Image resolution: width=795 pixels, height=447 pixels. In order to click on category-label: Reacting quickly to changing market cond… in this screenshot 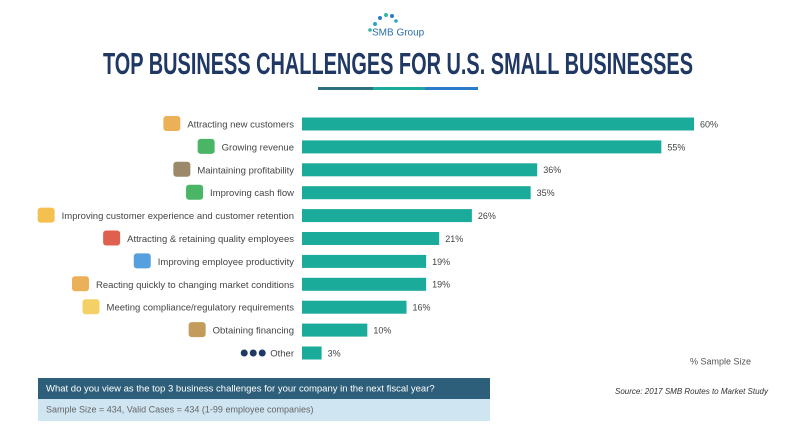, I will do `click(195, 285)`.